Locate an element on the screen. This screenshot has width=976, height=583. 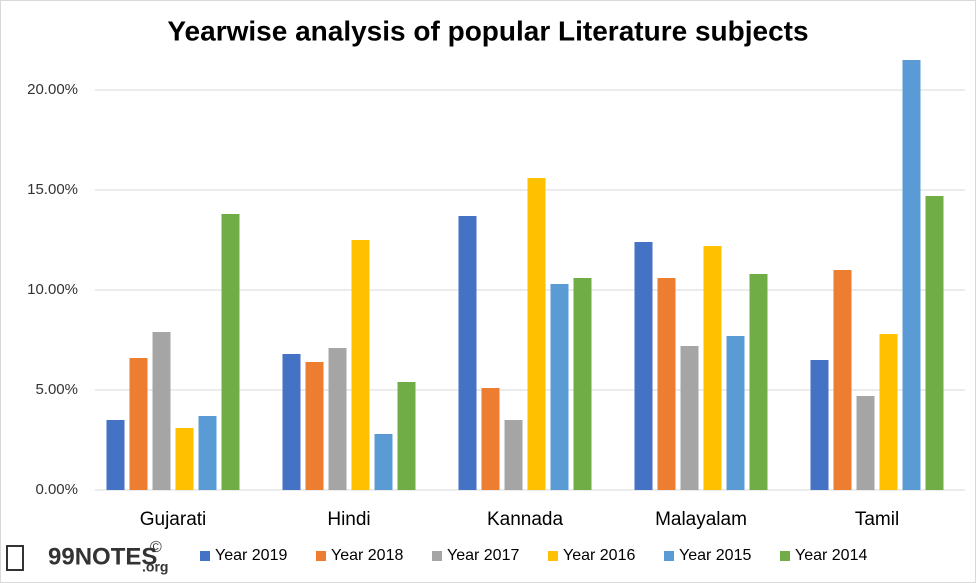
y-tick-label: 15.00% is located at coordinates (52, 189).